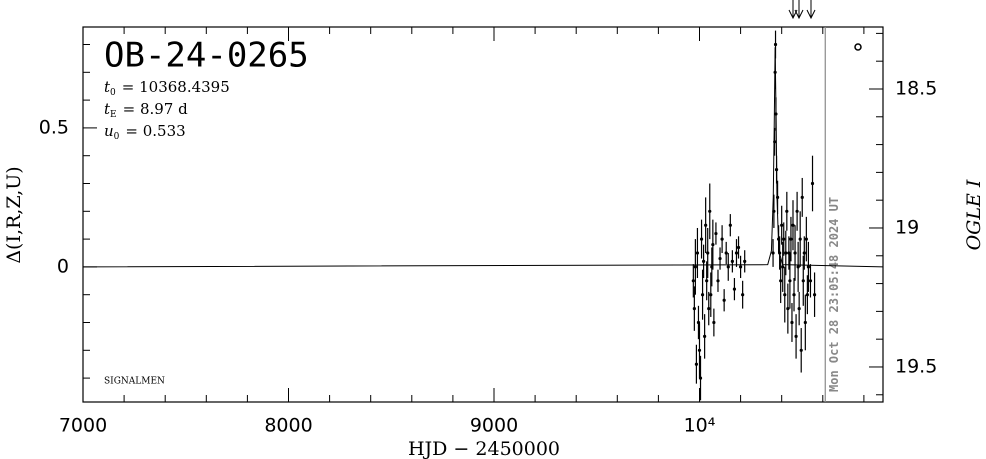 This screenshot has height=459, width=986. I want to click on y-tick-label: 0.5, so click(54, 127).